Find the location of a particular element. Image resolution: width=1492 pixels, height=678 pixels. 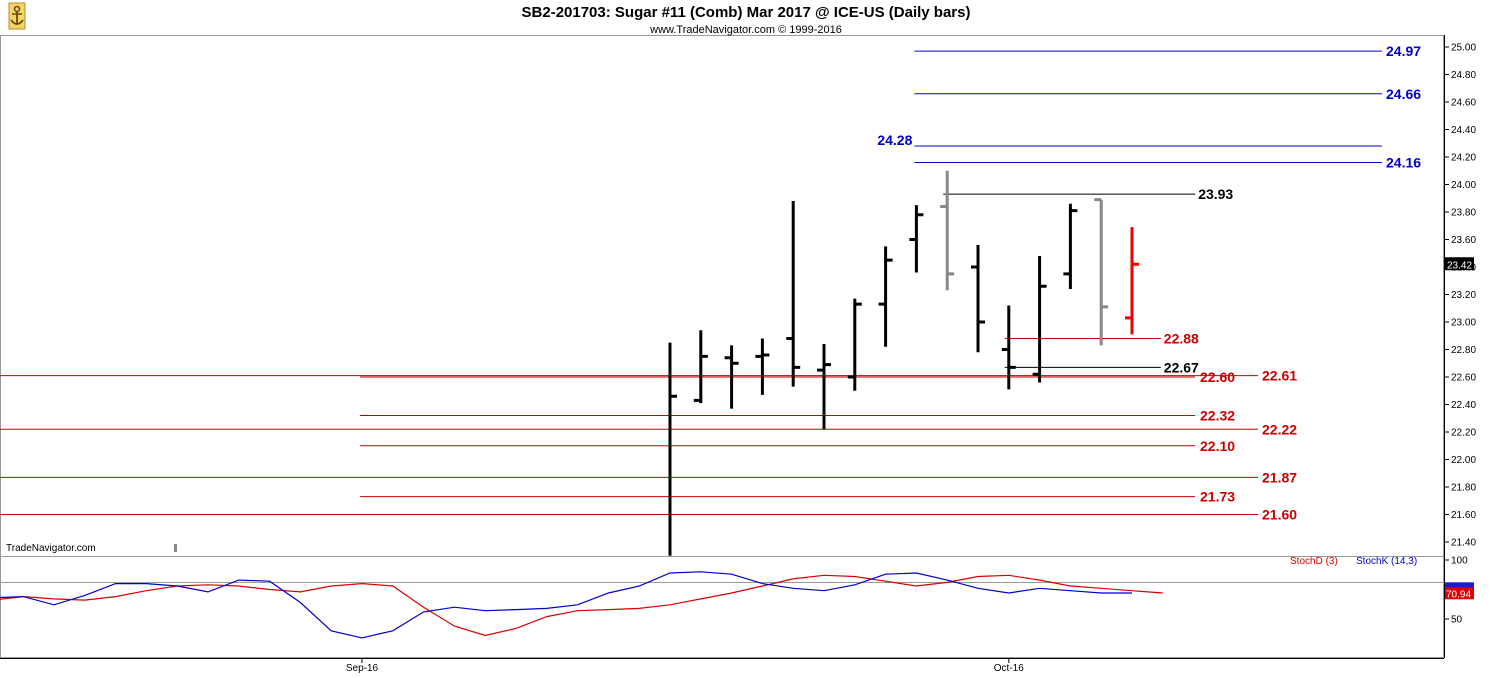

stoch-y-tick-label: 100 is located at coordinates (1459, 561).